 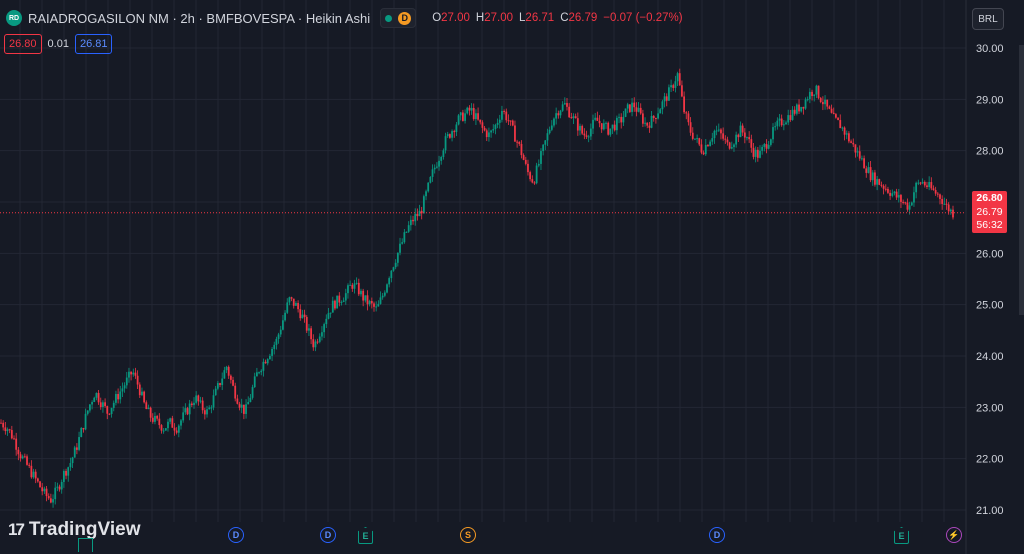 I want to click on symbol-logo-icon: RD, so click(x=14, y=18).